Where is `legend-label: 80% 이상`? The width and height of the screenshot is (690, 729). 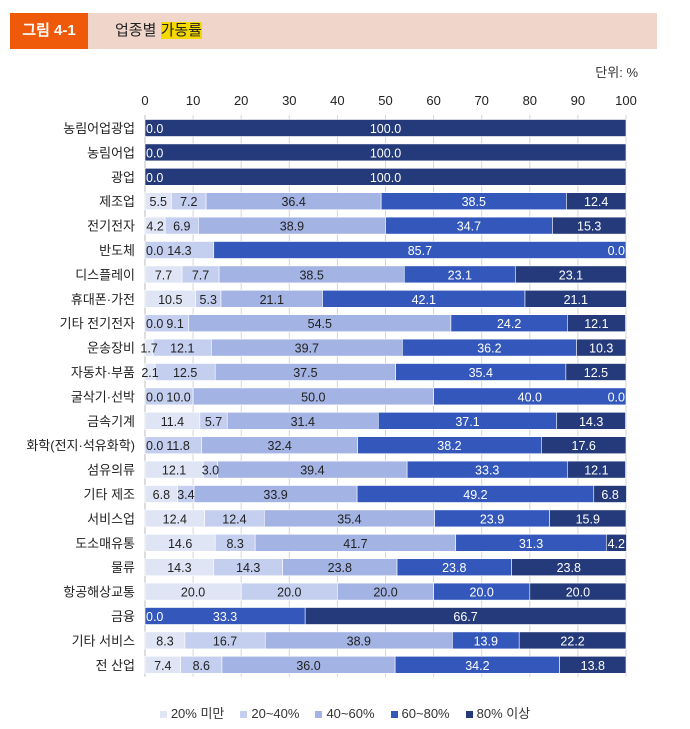 legend-label: 80% 이상 is located at coordinates (503, 713).